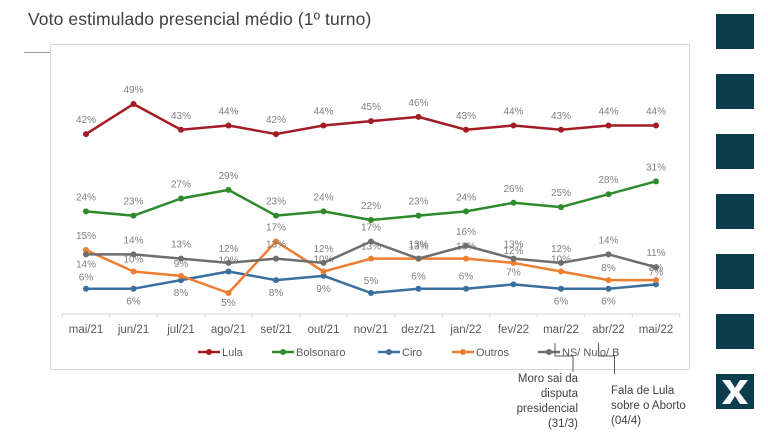  I want to click on data-label: 49%, so click(133, 90).